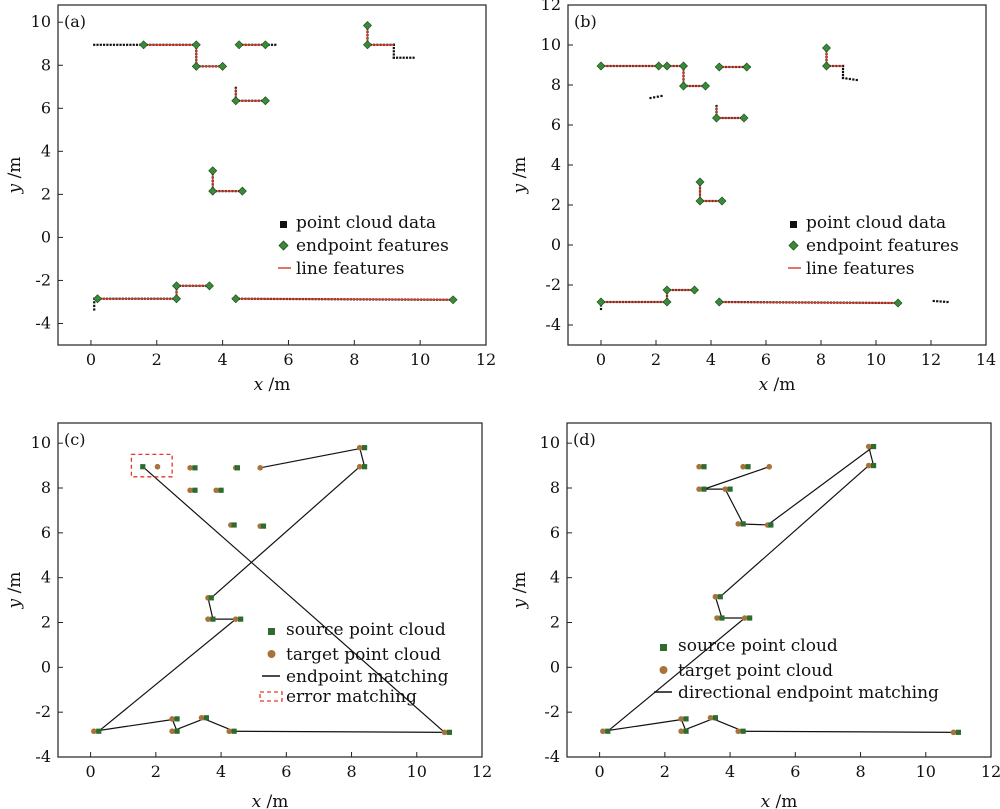 Image resolution: width=1000 pixels, height=809 pixels. I want to click on legend-label-line: line features, so click(350, 269).